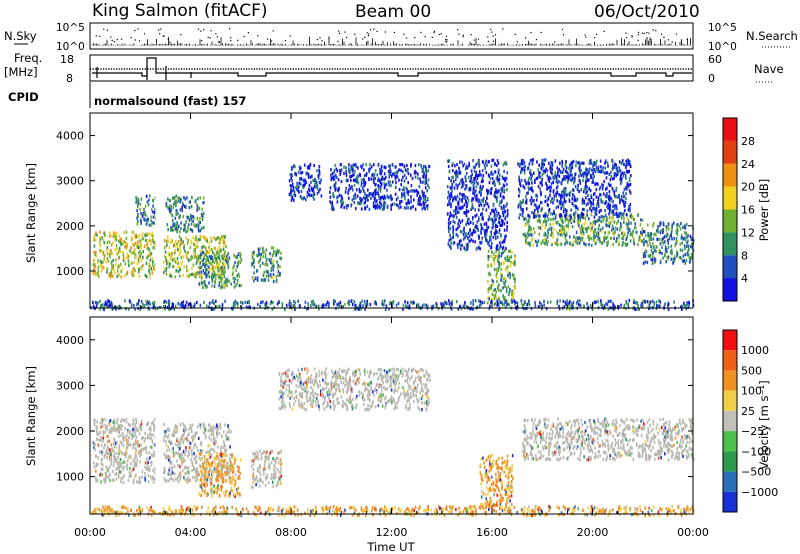 The width and height of the screenshot is (800, 554). I want to click on beam-title: Beam 00, so click(393, 12).